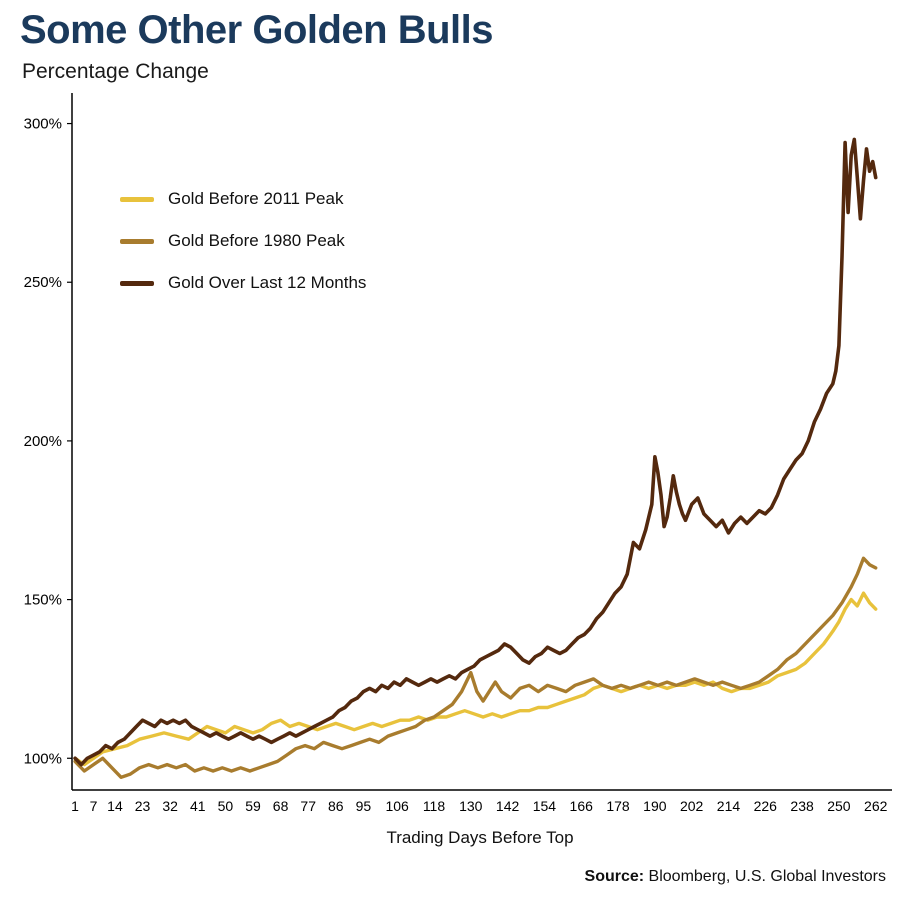 The width and height of the screenshot is (900, 900). I want to click on source-text: Bloomberg, U.S. Global Investors, so click(765, 876).